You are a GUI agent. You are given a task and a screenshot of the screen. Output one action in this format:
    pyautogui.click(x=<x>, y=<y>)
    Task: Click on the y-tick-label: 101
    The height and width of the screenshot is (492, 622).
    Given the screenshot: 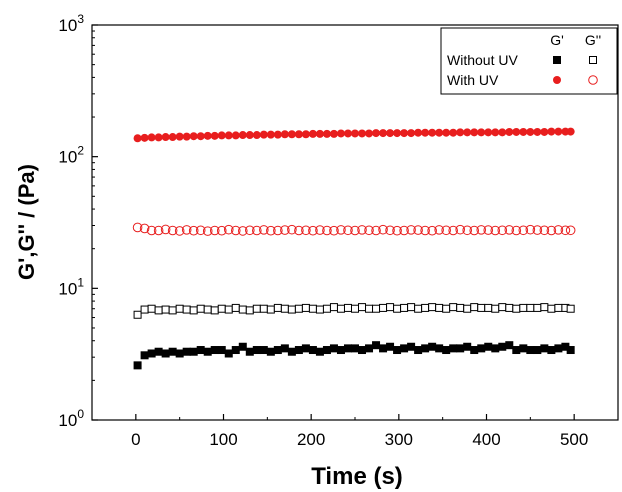 What is the action you would take?
    pyautogui.click(x=71, y=286)
    